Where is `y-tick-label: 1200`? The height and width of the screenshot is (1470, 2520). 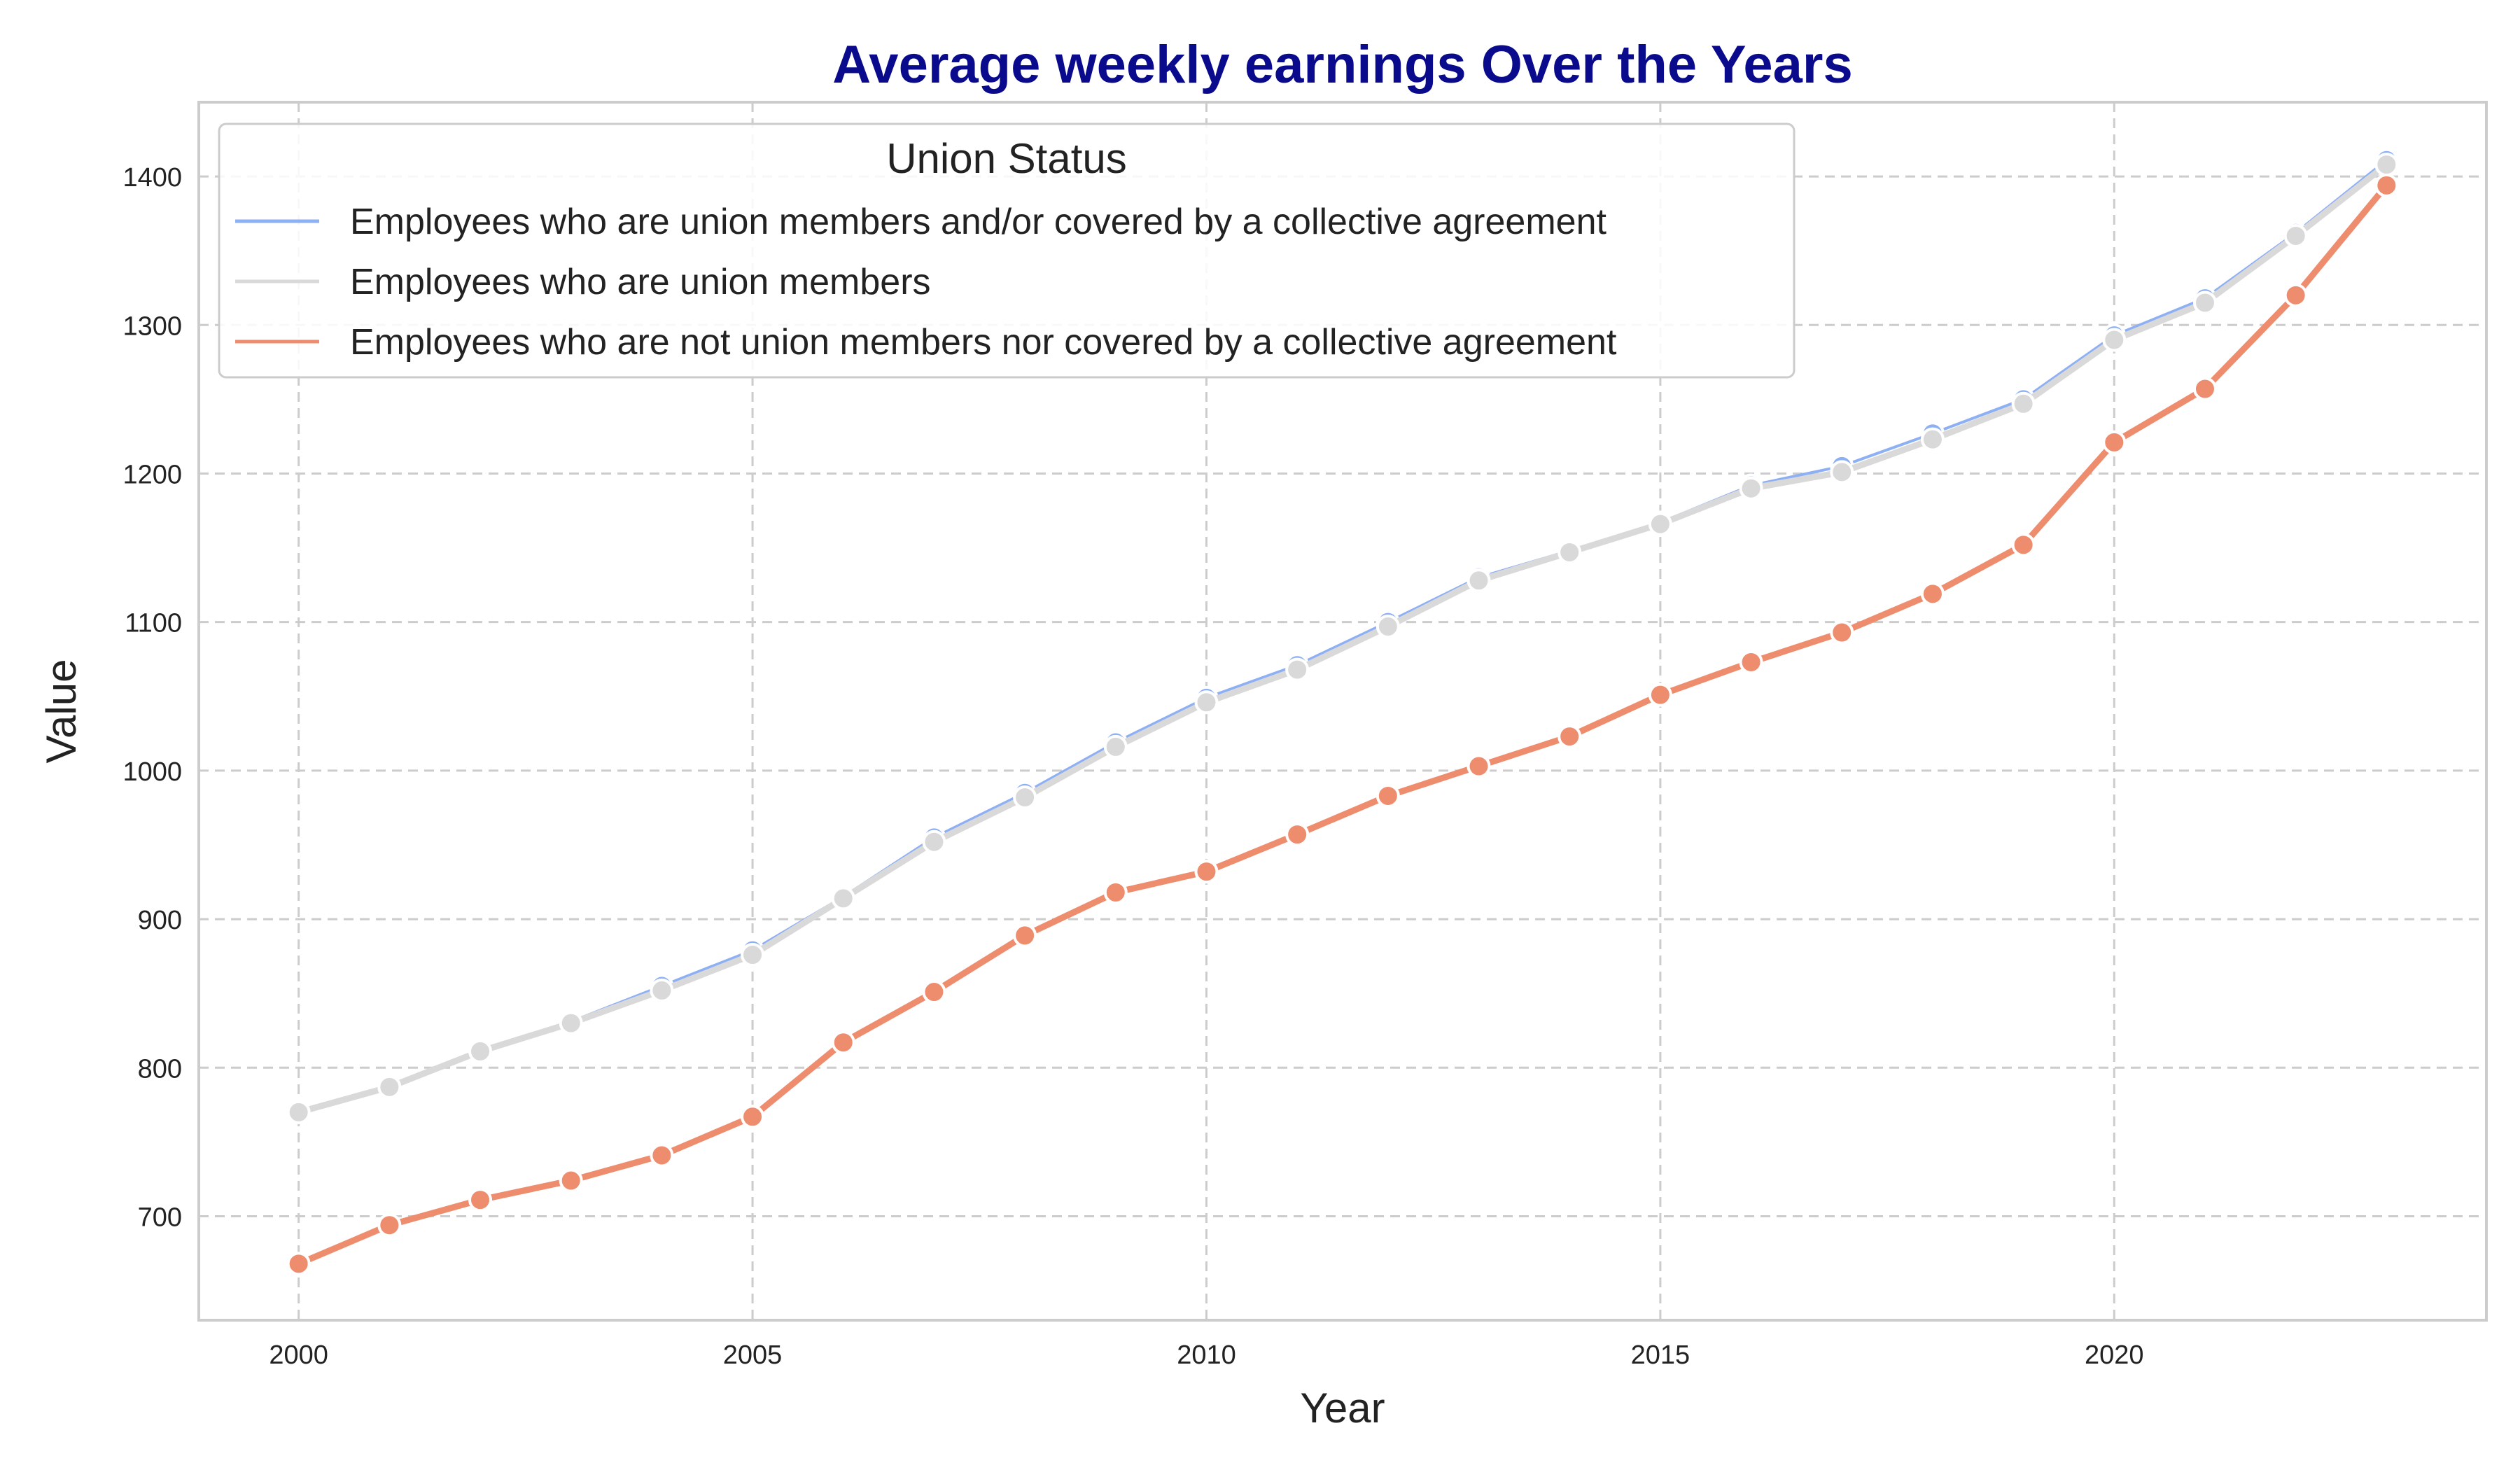 y-tick-label: 1200 is located at coordinates (152, 474).